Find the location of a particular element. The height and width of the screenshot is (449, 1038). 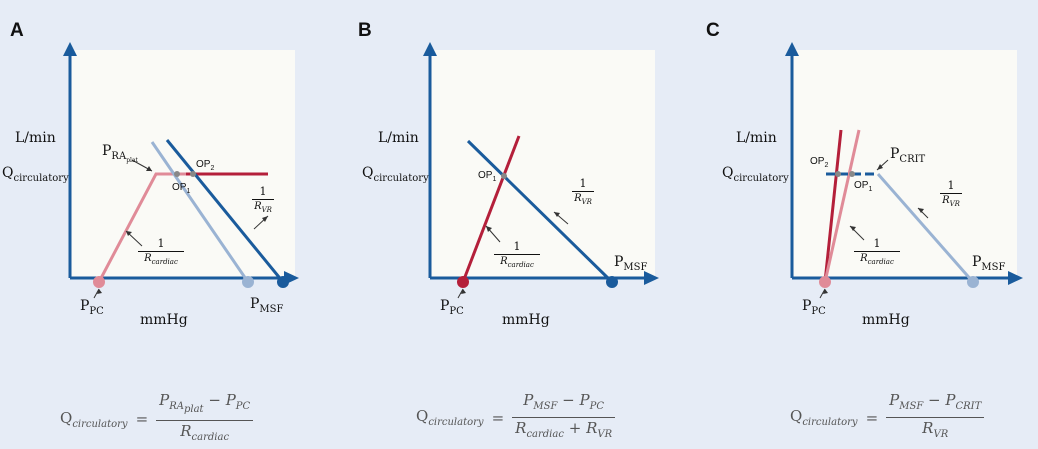

panel-label: C is located at coordinates (713, 30).